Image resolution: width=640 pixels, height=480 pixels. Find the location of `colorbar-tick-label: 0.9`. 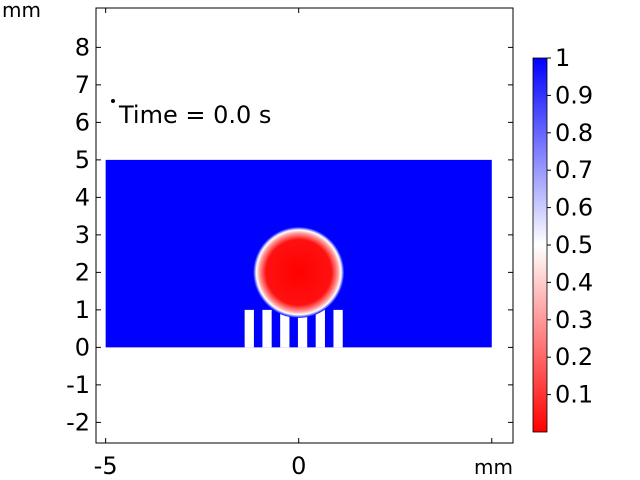

colorbar-tick-label: 0.9 is located at coordinates (574, 95).